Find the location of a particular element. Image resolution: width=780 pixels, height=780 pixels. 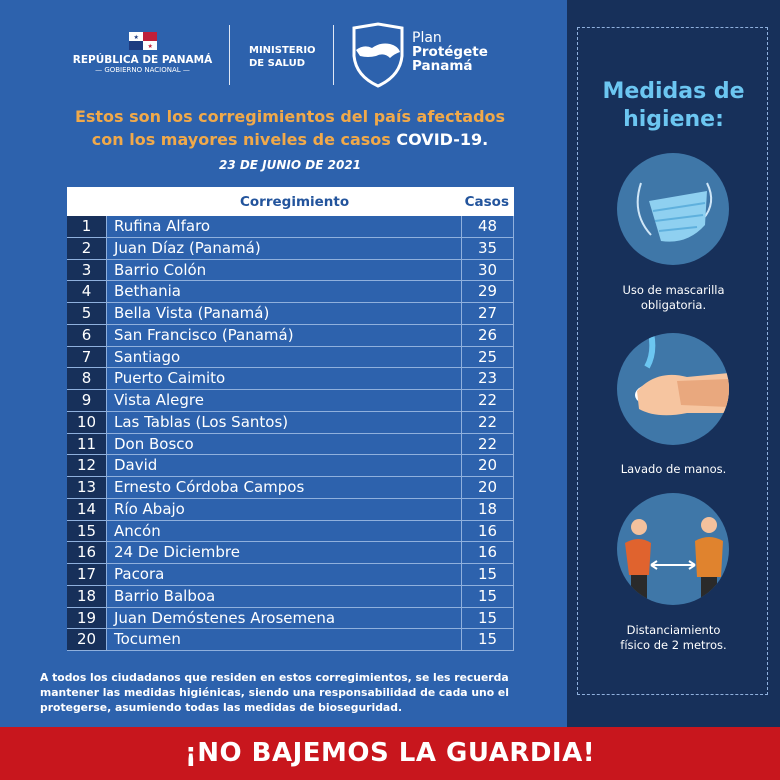

corregimiento-name: Juan Díaz (Panamá) is located at coordinates (284, 248).